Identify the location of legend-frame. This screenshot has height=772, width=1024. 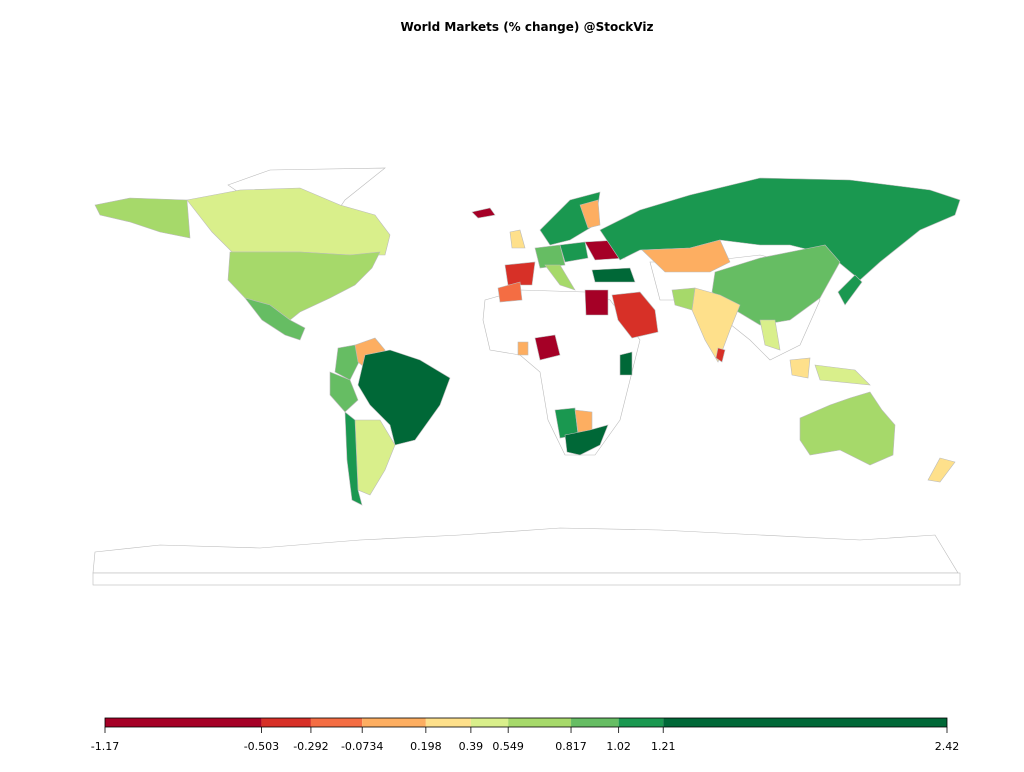
(526, 722).